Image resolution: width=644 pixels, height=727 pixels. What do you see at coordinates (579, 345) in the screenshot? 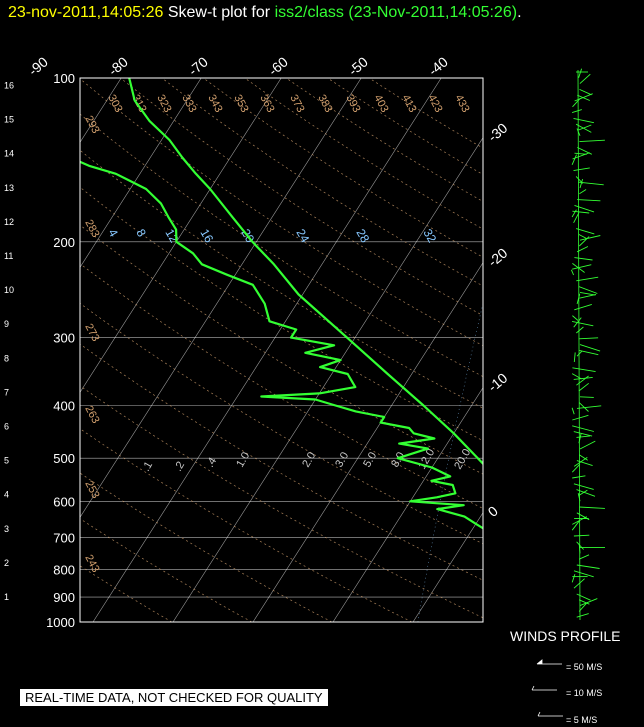
I see `wind-profile-axis` at bounding box center [579, 345].